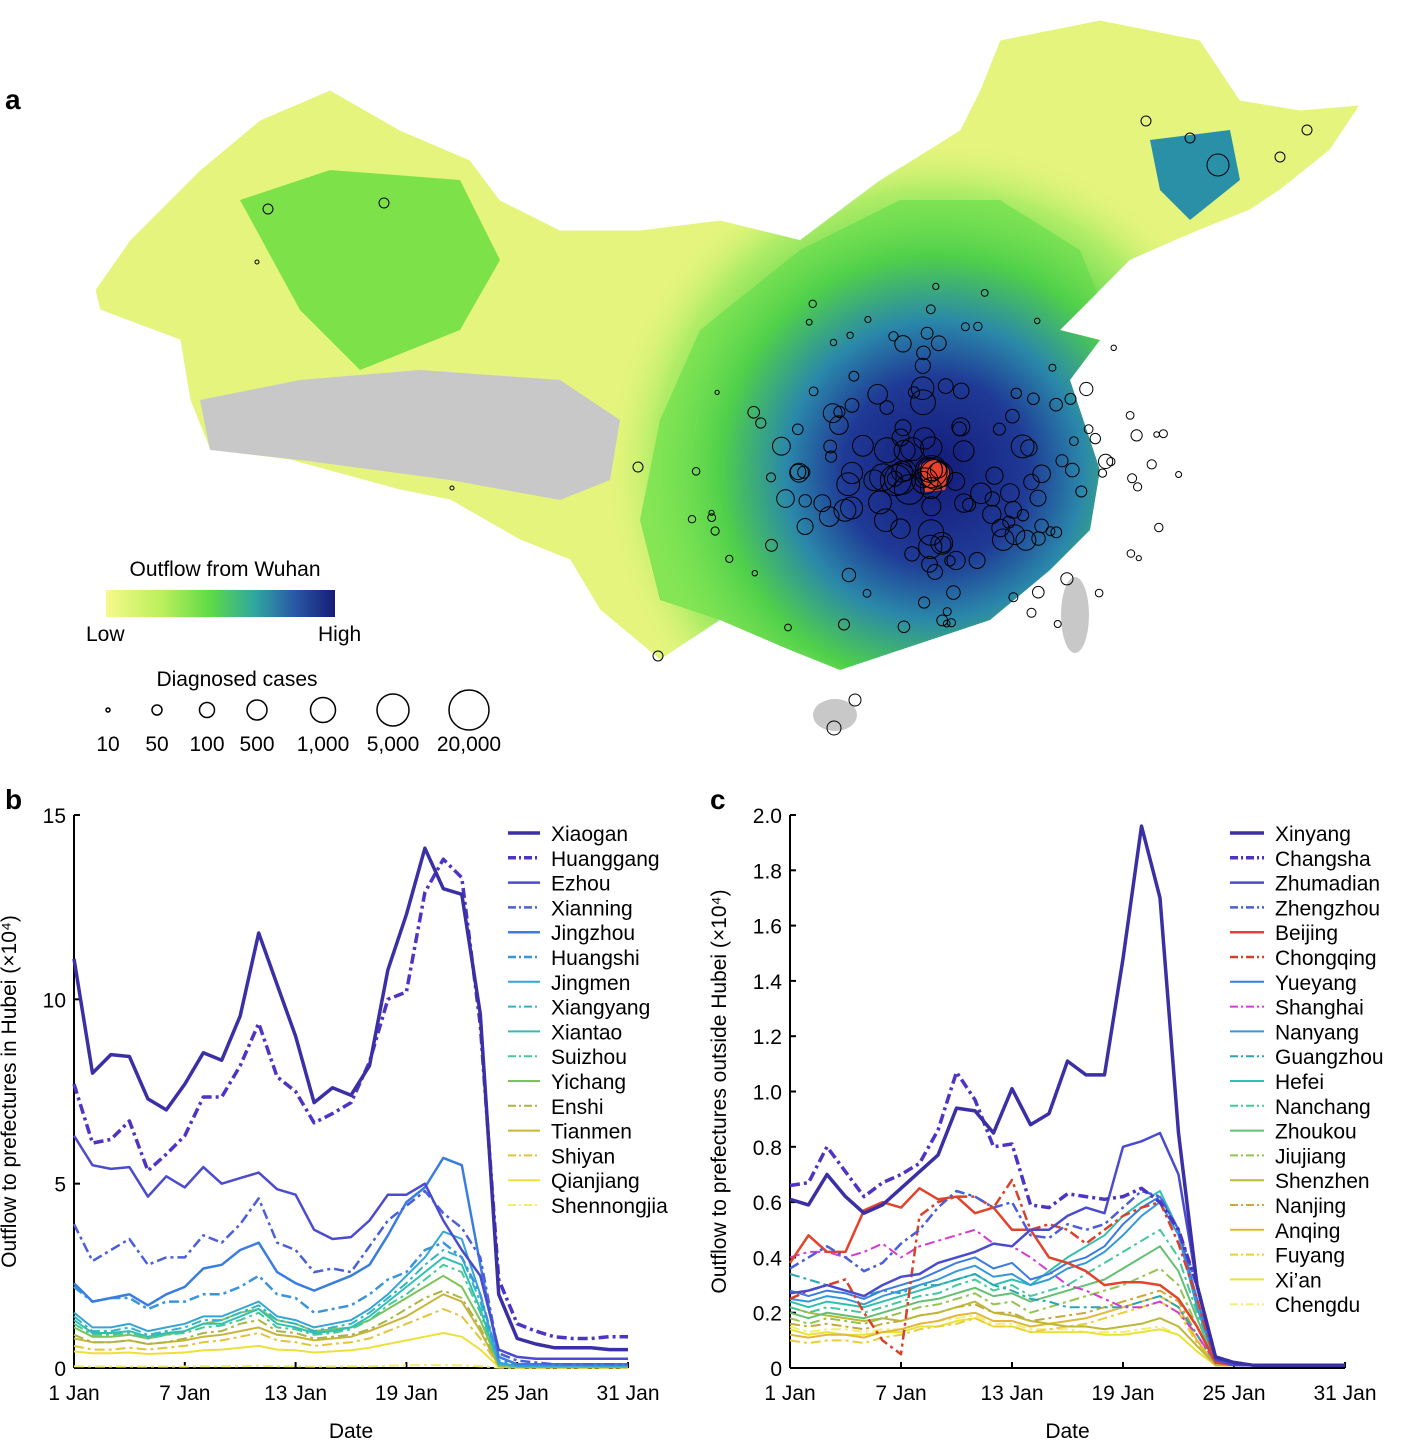 Image resolution: width=1403 pixels, height=1440 pixels. What do you see at coordinates (184, 1393) in the screenshot?
I see `x-tick-label: 7 Jan` at bounding box center [184, 1393].